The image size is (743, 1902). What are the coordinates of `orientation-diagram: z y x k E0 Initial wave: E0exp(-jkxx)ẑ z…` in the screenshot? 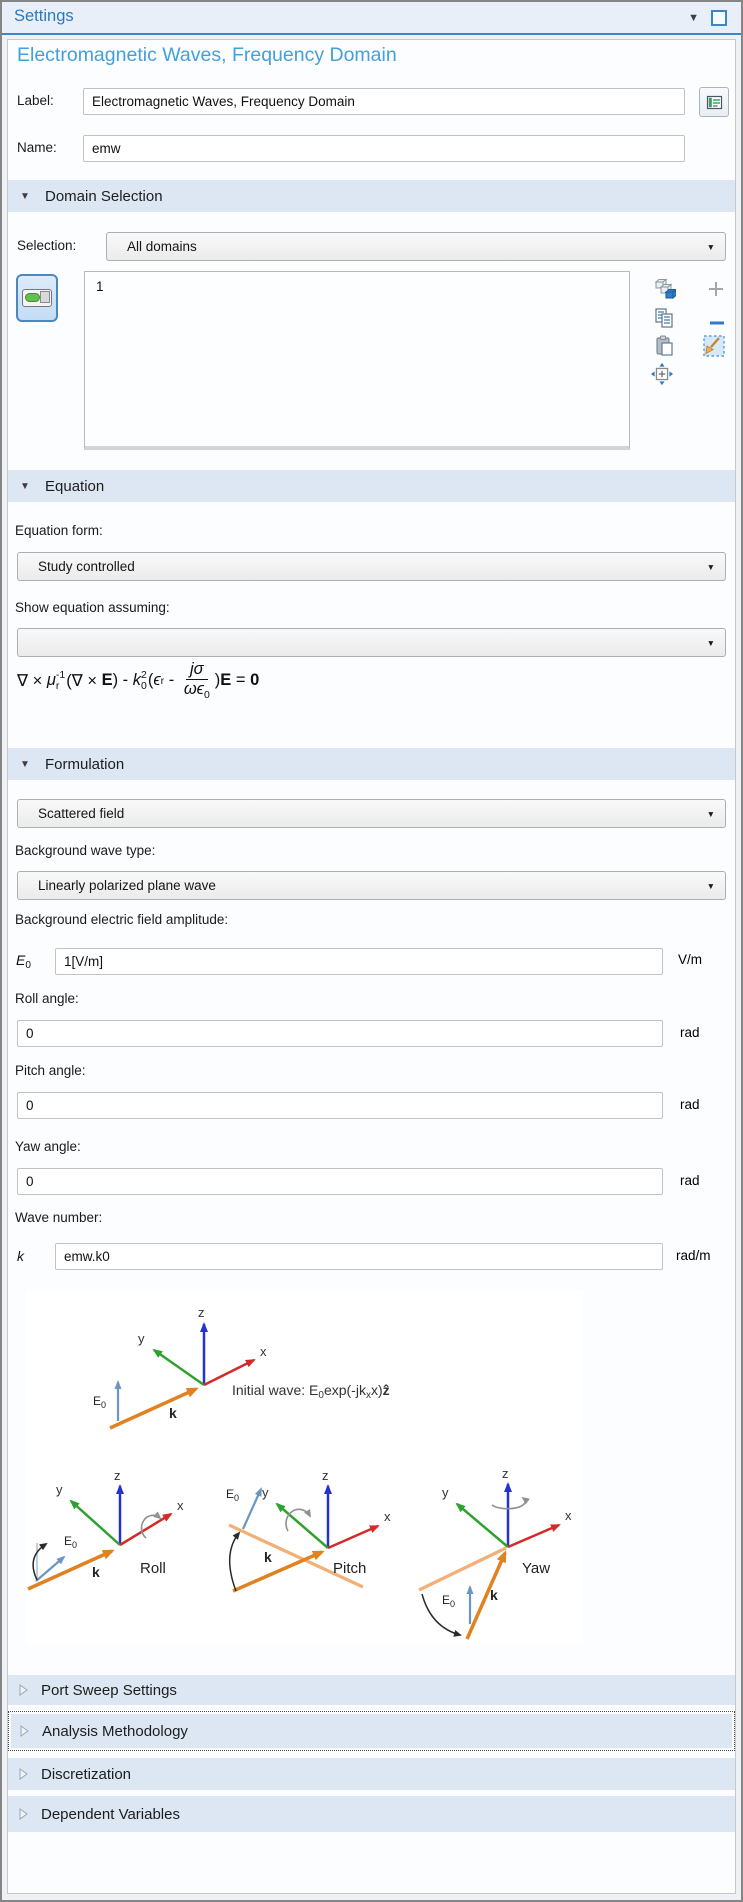 It's located at (304, 1467).